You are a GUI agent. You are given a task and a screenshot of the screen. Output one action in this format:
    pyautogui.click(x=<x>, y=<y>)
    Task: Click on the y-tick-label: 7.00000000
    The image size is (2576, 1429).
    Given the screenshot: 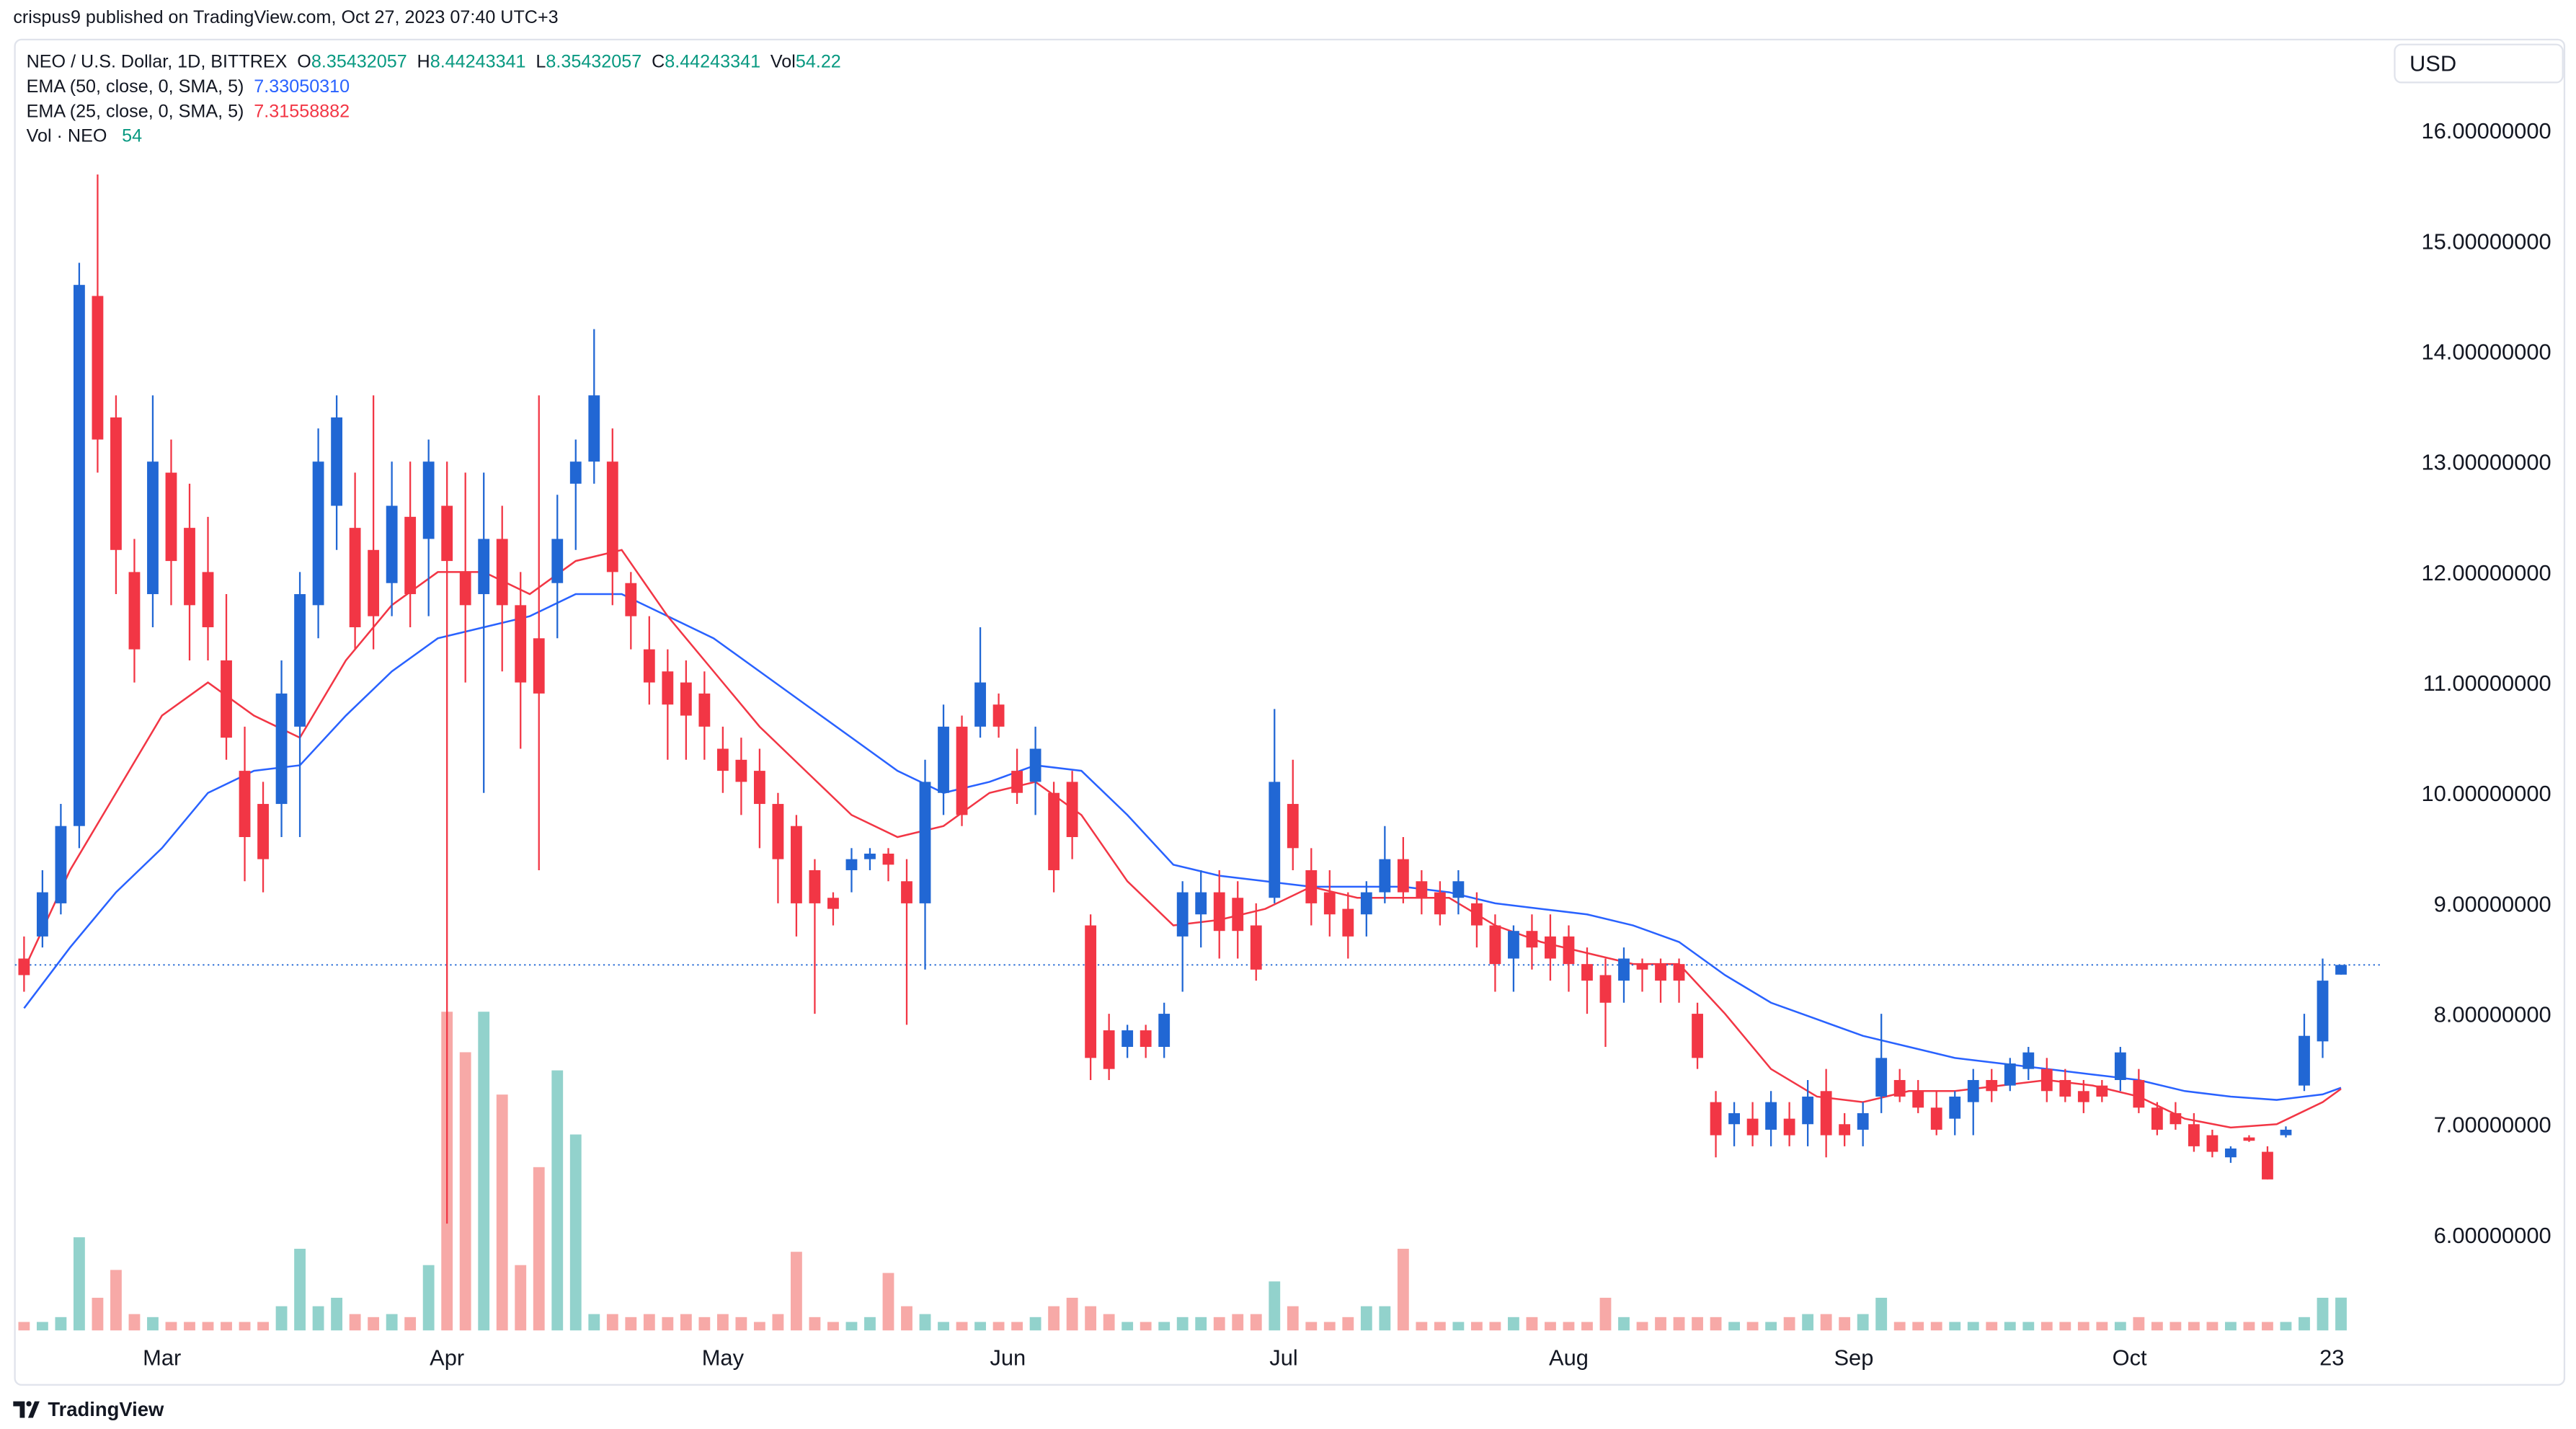 What is the action you would take?
    pyautogui.click(x=2492, y=1125)
    